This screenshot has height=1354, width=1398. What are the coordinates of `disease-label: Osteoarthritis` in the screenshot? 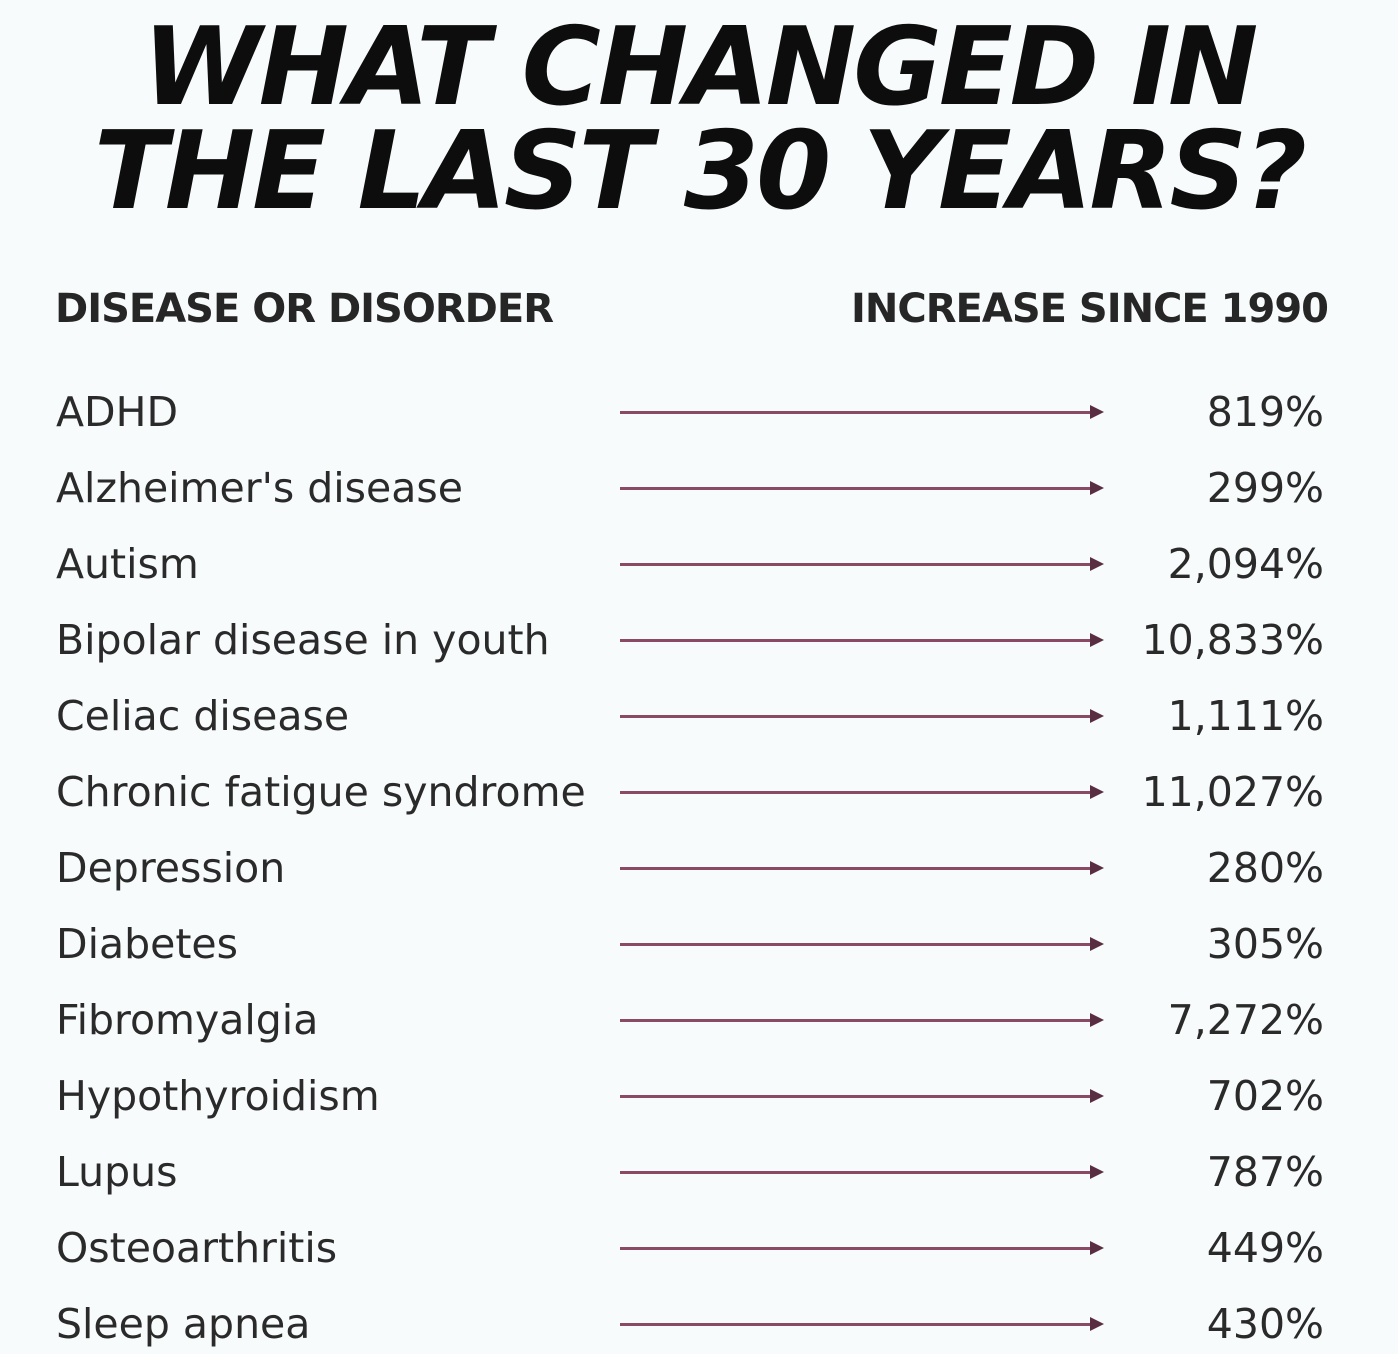 It's located at (199, 1248).